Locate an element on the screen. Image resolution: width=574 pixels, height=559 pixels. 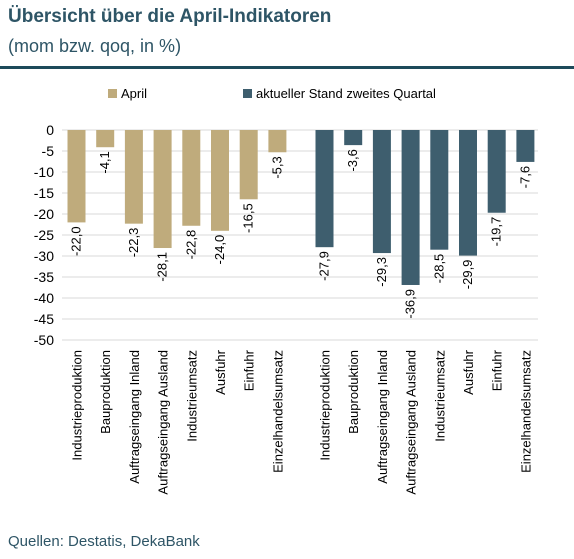
data-label: -28,1 is located at coordinates (162, 267).